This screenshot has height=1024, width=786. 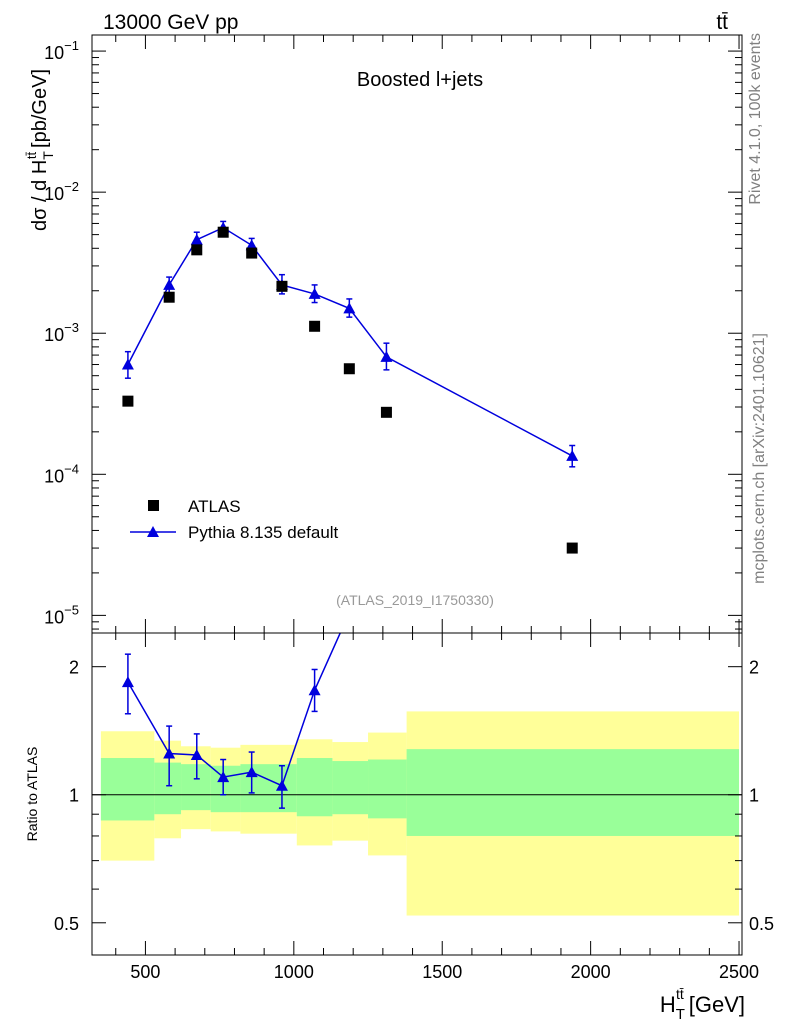 What do you see at coordinates (420, 80) in the screenshot?
I see `plot-title: Boosted l+jets` at bounding box center [420, 80].